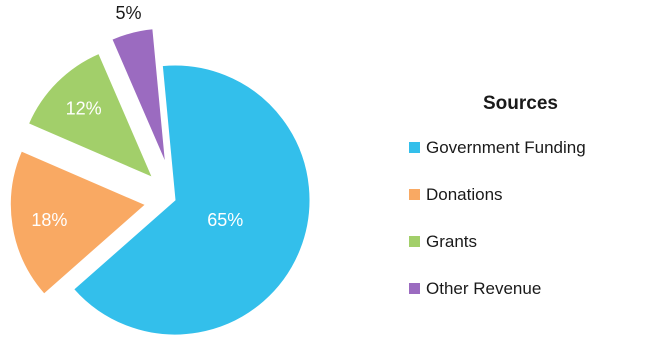  I want to click on data-label-other-revenue: 5%, so click(128, 13).